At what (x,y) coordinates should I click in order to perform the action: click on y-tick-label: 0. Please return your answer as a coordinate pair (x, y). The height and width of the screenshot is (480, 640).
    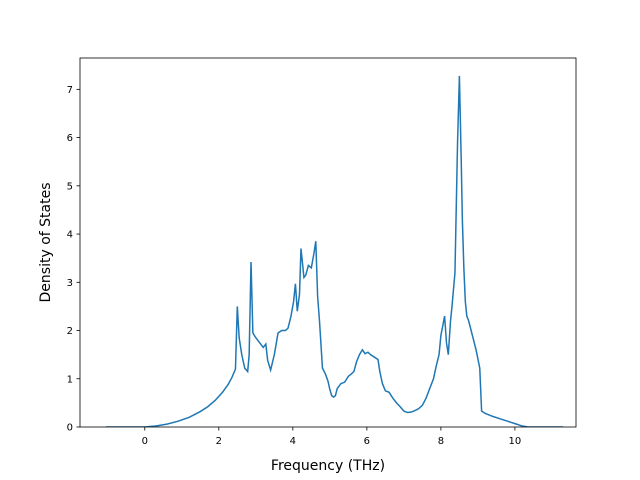
    Looking at the image, I should click on (70, 428).